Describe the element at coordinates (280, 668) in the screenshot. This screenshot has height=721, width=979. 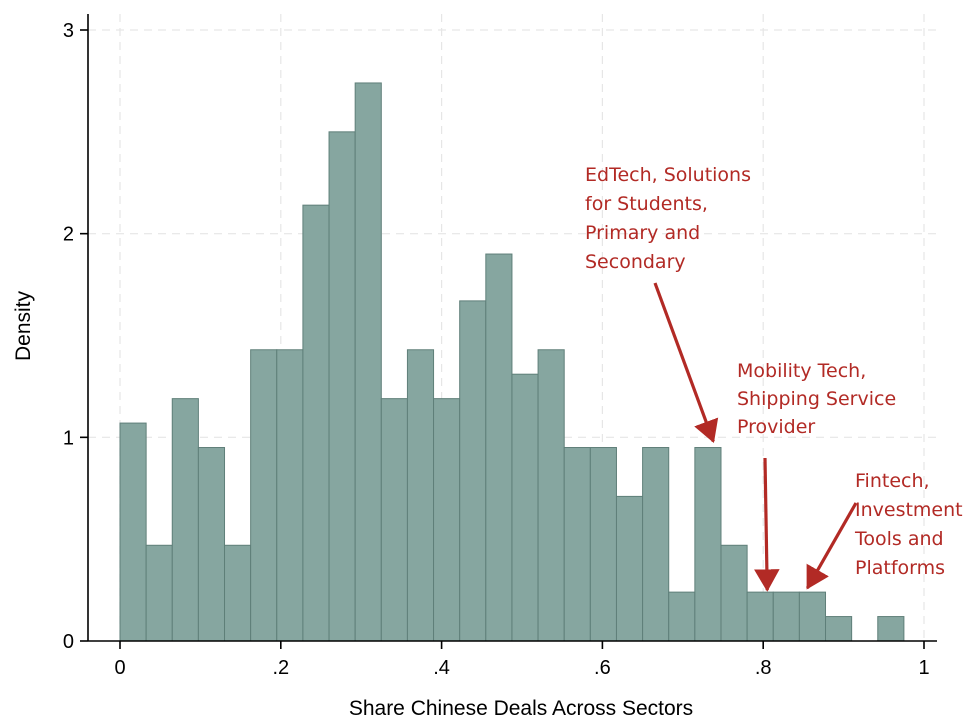
I see `x-tick-label-1: .2` at that location.